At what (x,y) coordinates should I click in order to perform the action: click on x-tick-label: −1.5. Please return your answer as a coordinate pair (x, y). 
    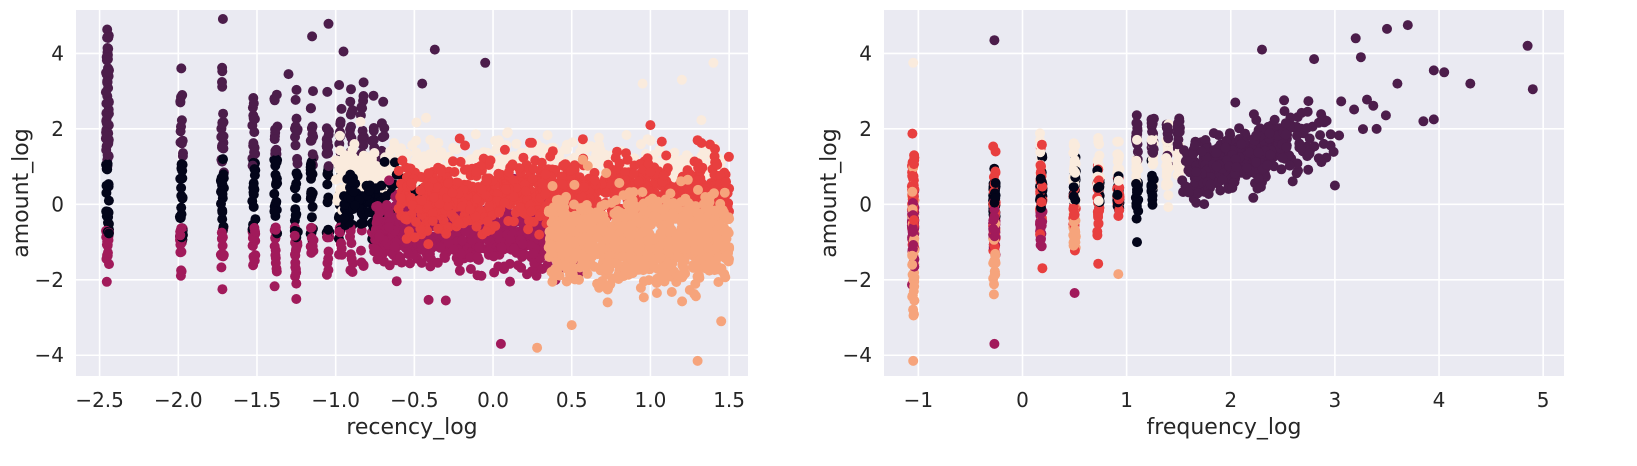
    Looking at the image, I should click on (257, 400).